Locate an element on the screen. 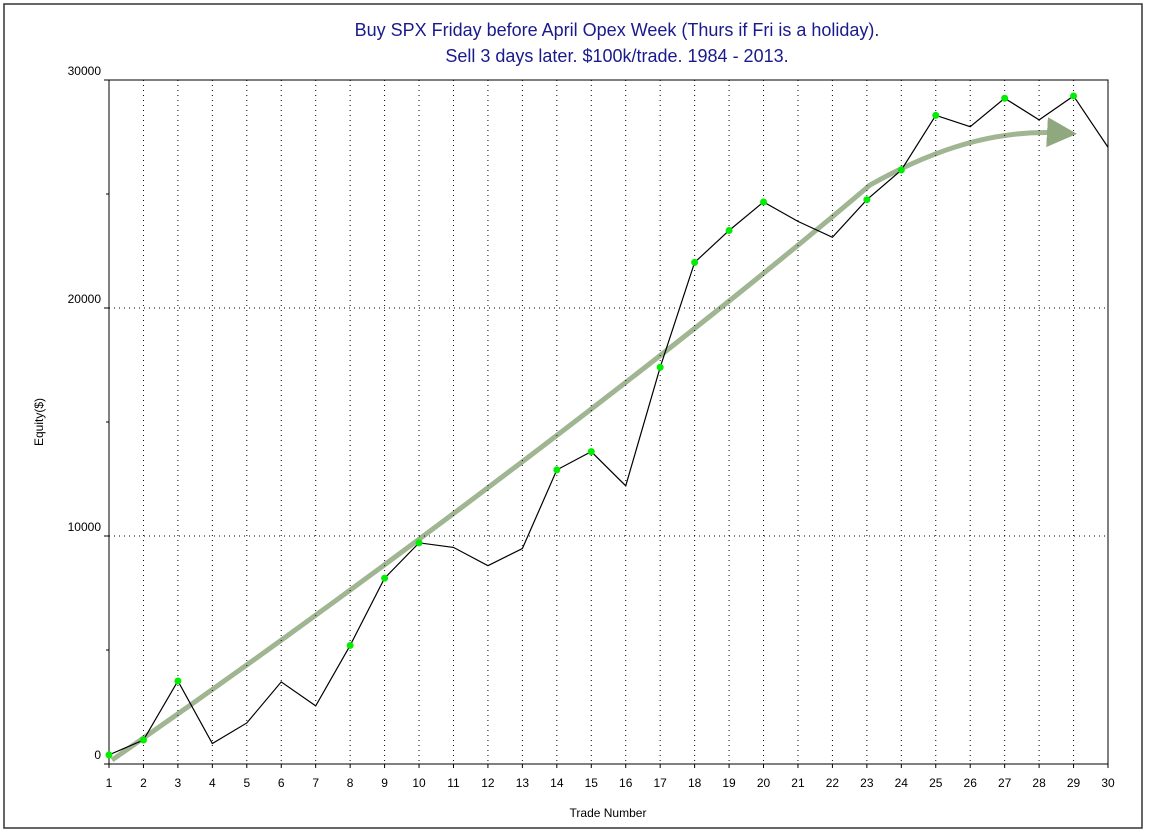 The image size is (1151, 834). x-tick-label: 16 is located at coordinates (626, 783).